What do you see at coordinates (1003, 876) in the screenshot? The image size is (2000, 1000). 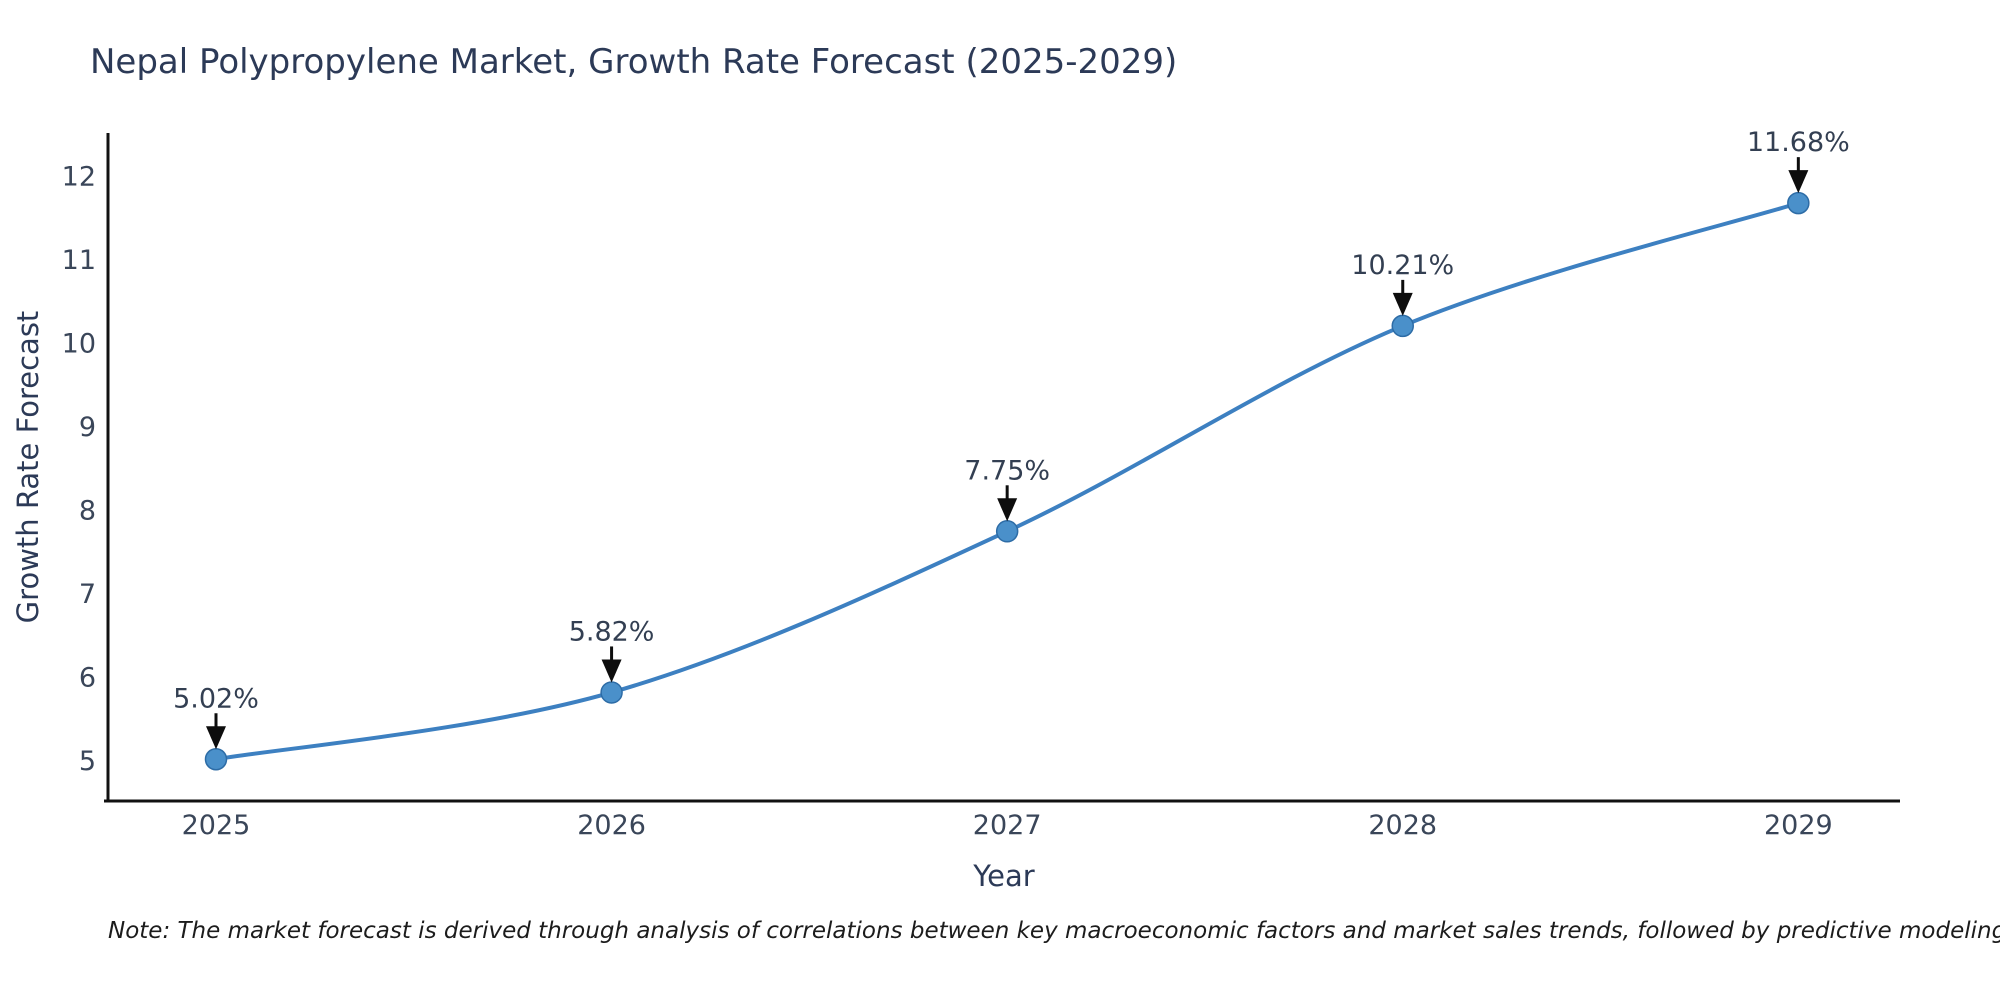 I see `x-axis-title: Year` at bounding box center [1003, 876].